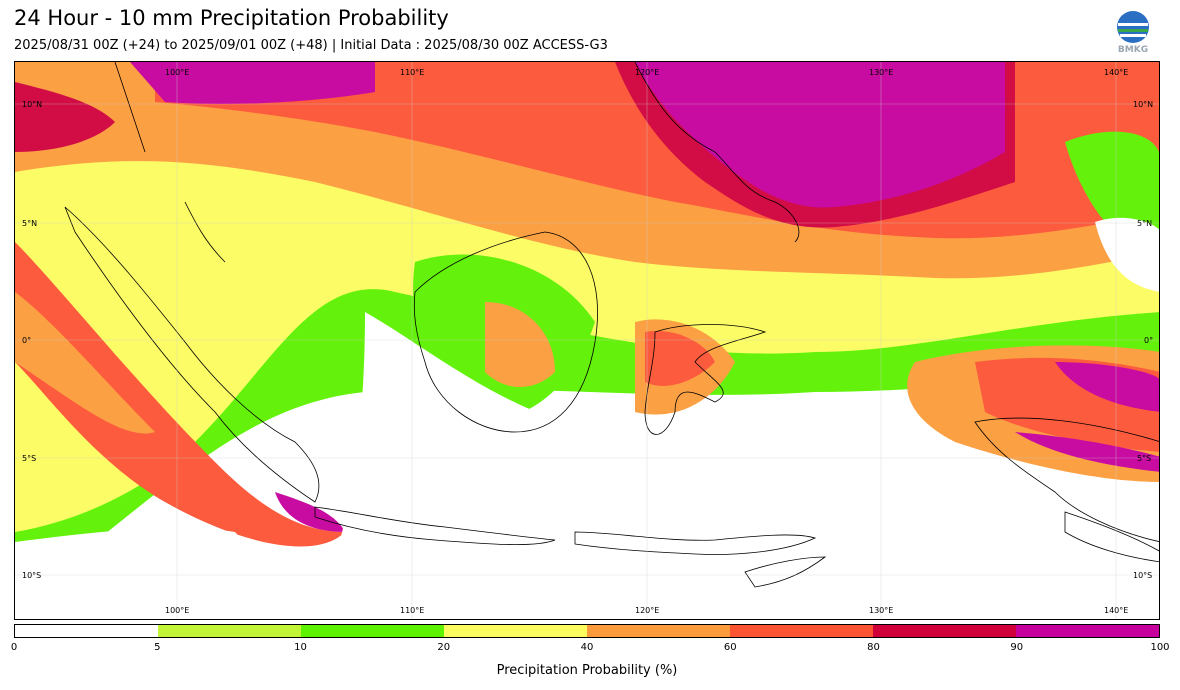  What do you see at coordinates (435, 526) in the screenshot?
I see `java-outline` at bounding box center [435, 526].